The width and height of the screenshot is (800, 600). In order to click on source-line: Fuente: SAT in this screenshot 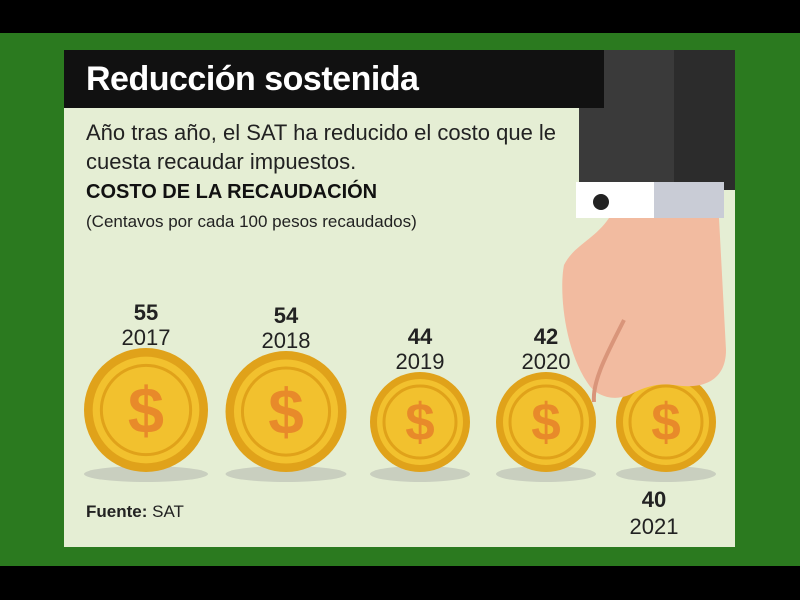, I will do `click(135, 512)`.